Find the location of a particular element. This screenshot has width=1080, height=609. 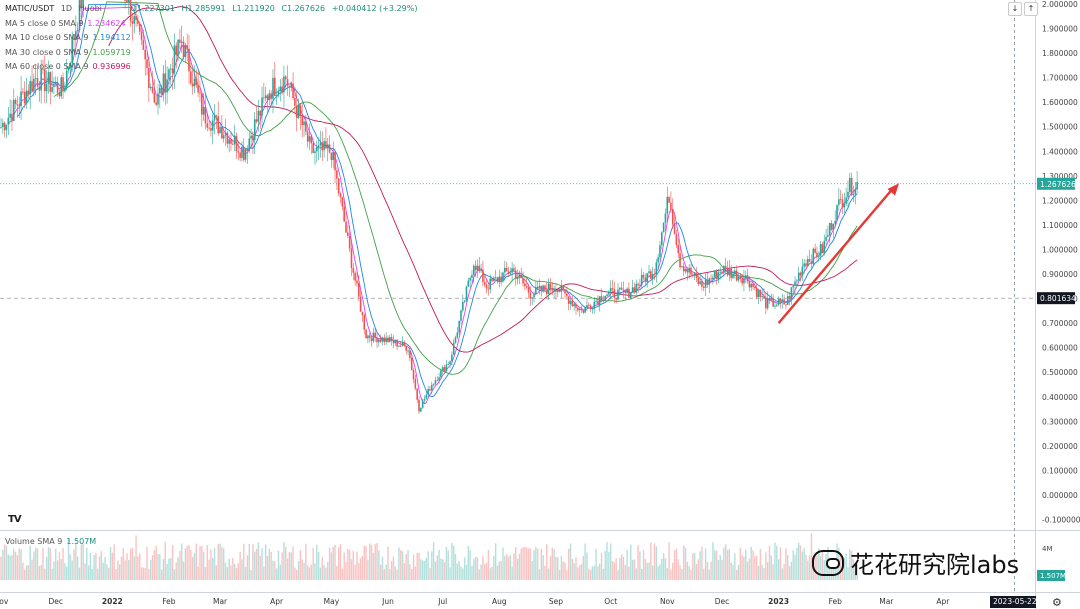

x-tick-label: Apr is located at coordinates (943, 601).